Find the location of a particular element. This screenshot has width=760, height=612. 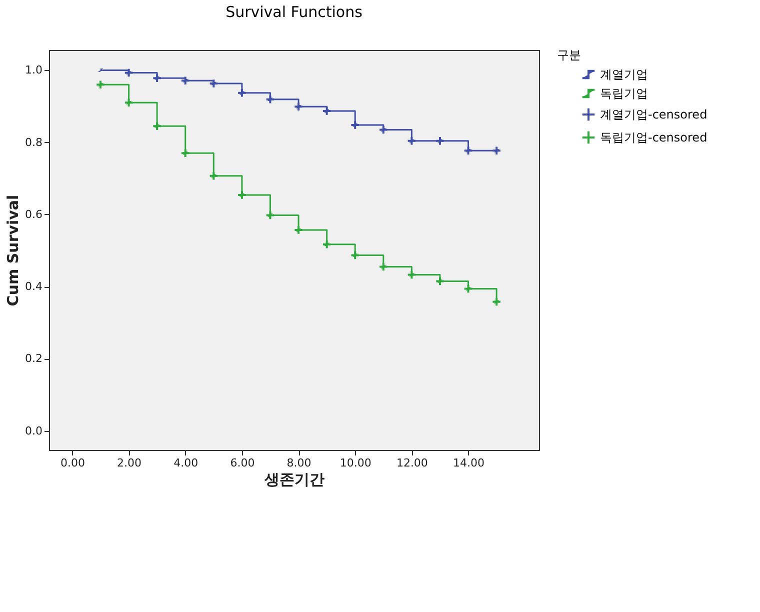

legend-label: 계열기업-censored is located at coordinates (654, 115).